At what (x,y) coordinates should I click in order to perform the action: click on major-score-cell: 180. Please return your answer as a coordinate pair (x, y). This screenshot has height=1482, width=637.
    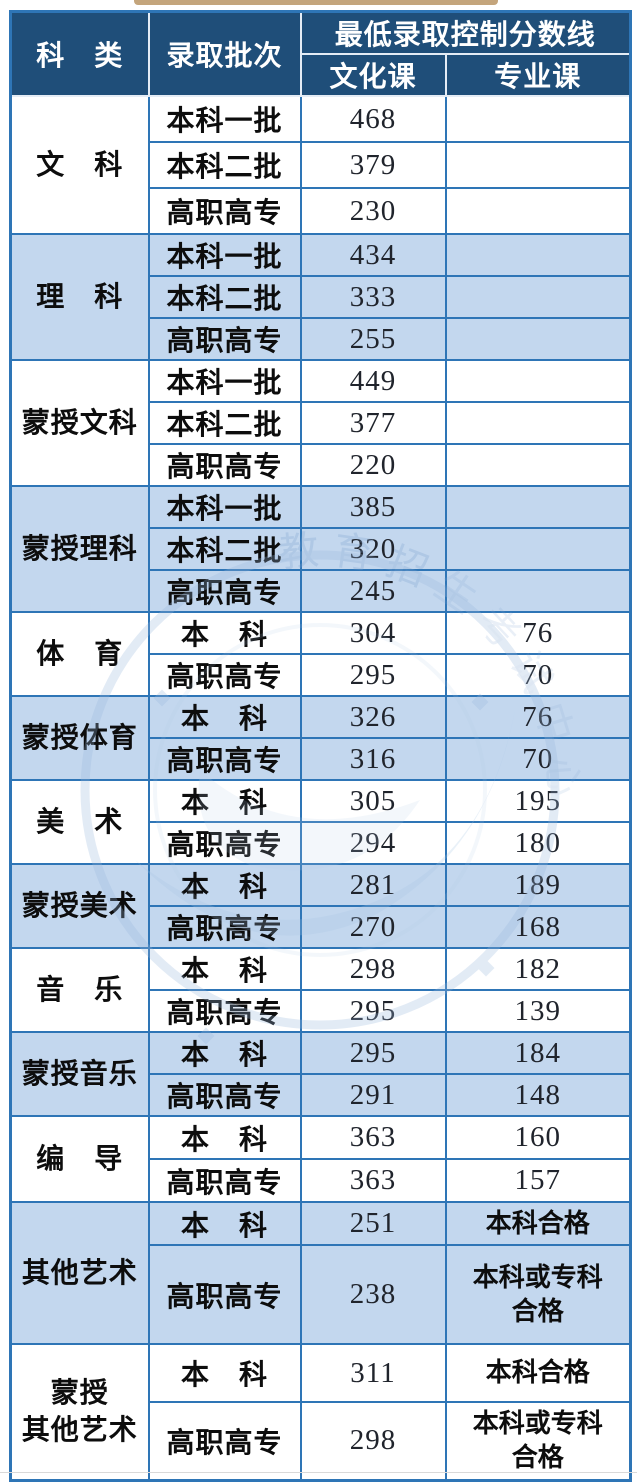
    Looking at the image, I should click on (538, 843).